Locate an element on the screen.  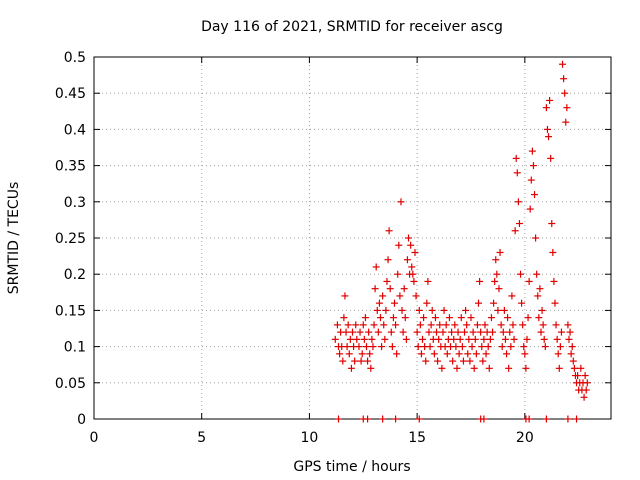
x-tick-label: 0 is located at coordinates (94, 438).